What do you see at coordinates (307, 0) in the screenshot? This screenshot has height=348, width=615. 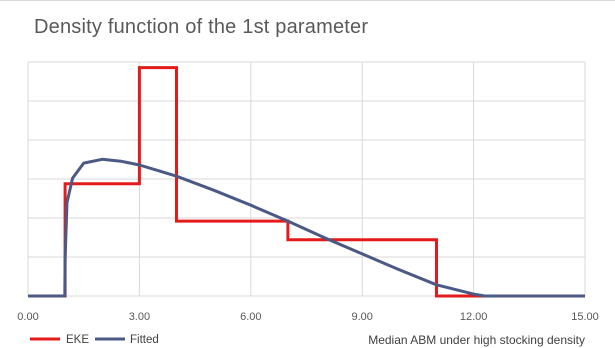 I see `top-divider` at bounding box center [307, 0].